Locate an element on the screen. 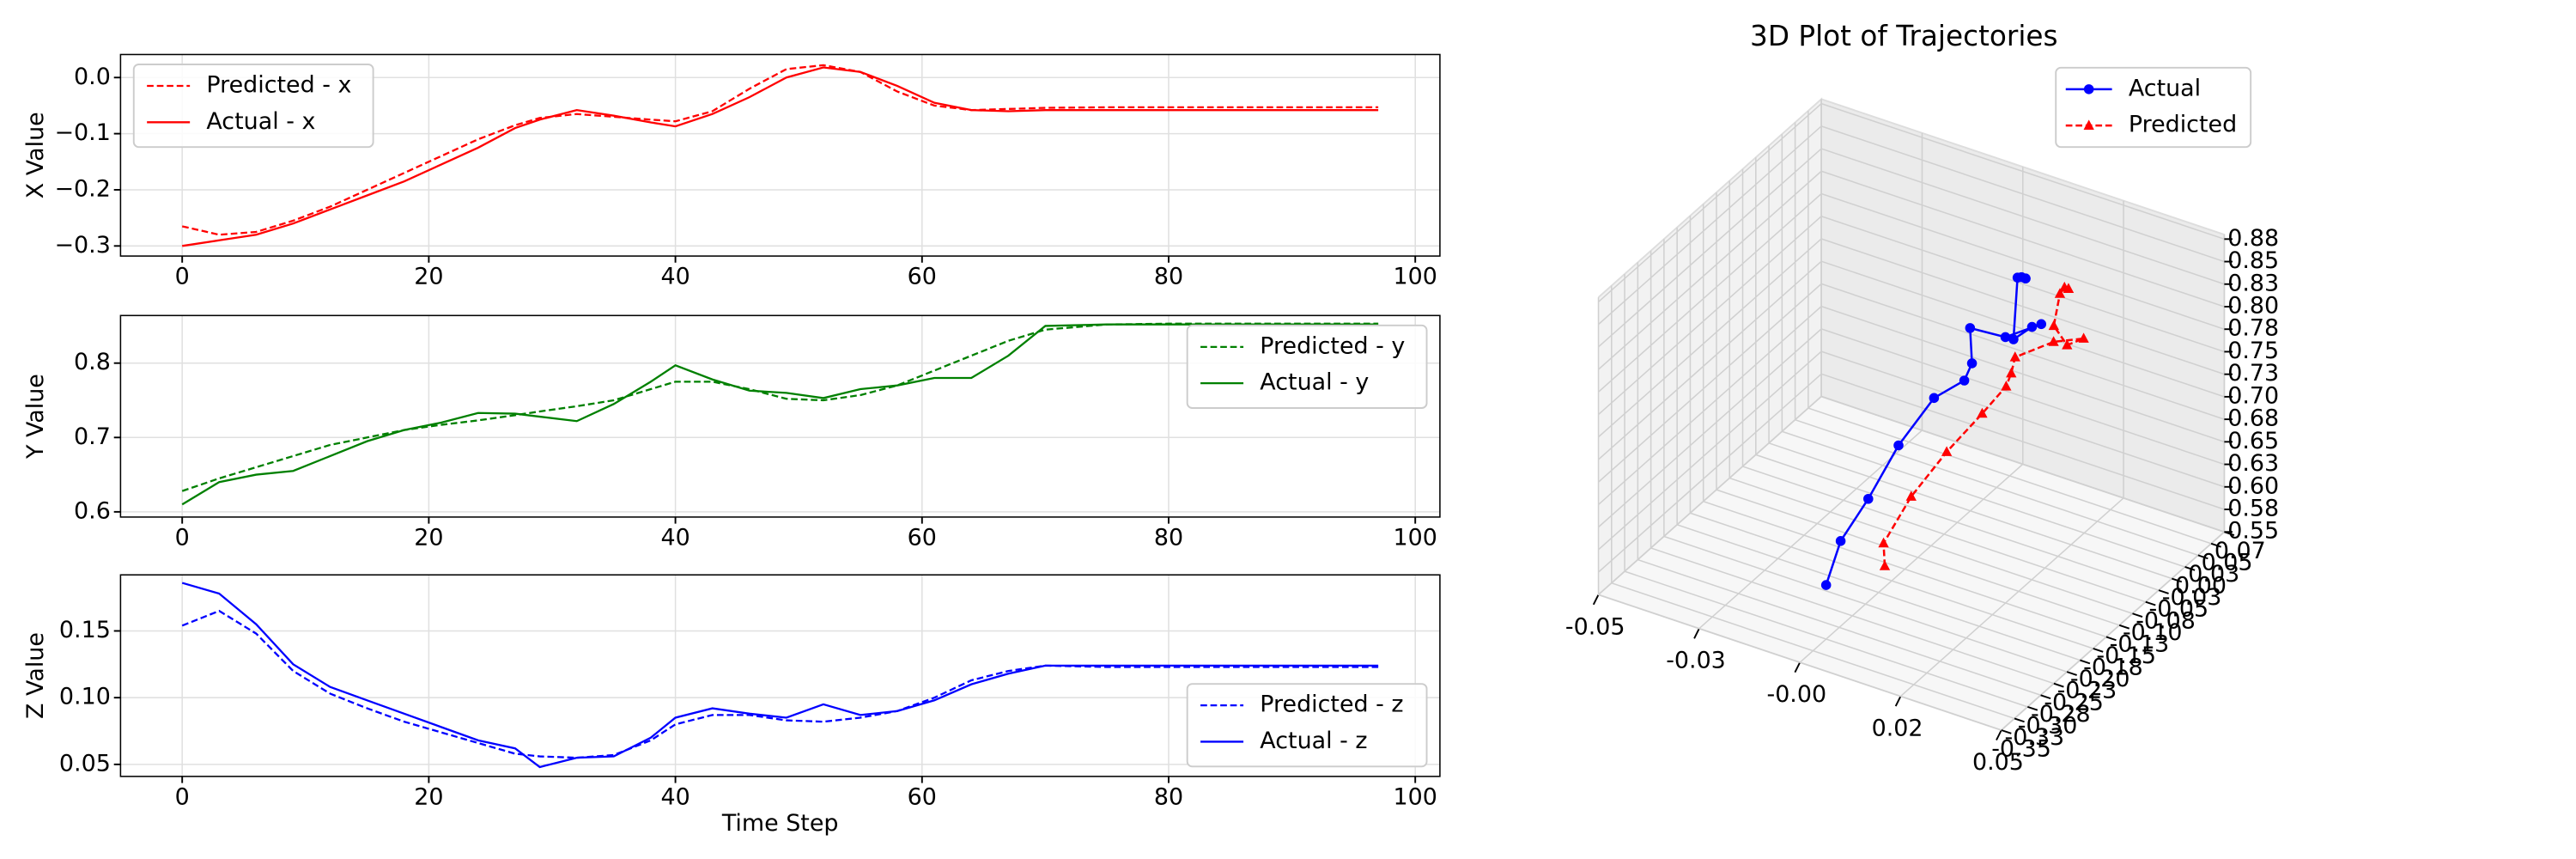  z-tick-label: 0.65 is located at coordinates (2253, 441).